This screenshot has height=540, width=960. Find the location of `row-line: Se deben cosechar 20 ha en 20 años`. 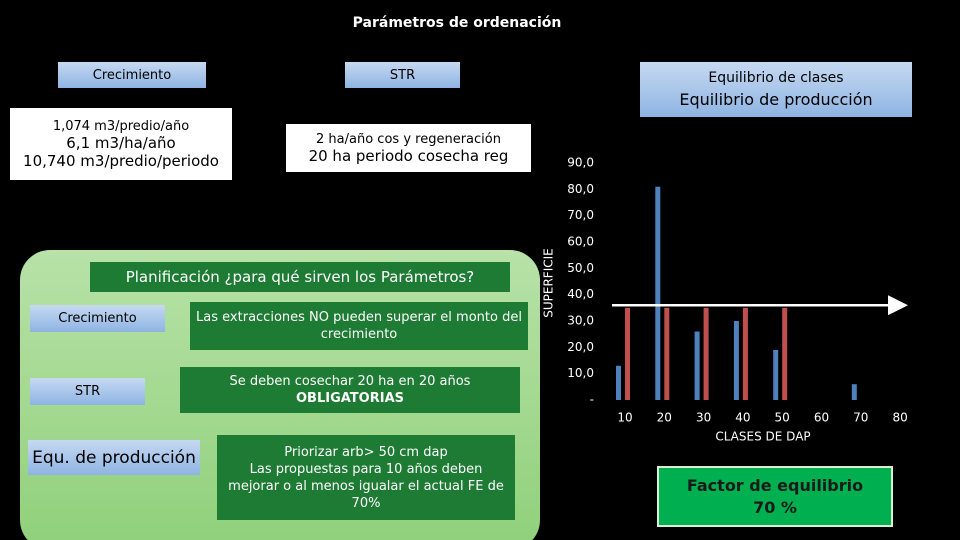

row-line: Se deben cosechar 20 ha en 20 años is located at coordinates (350, 381).